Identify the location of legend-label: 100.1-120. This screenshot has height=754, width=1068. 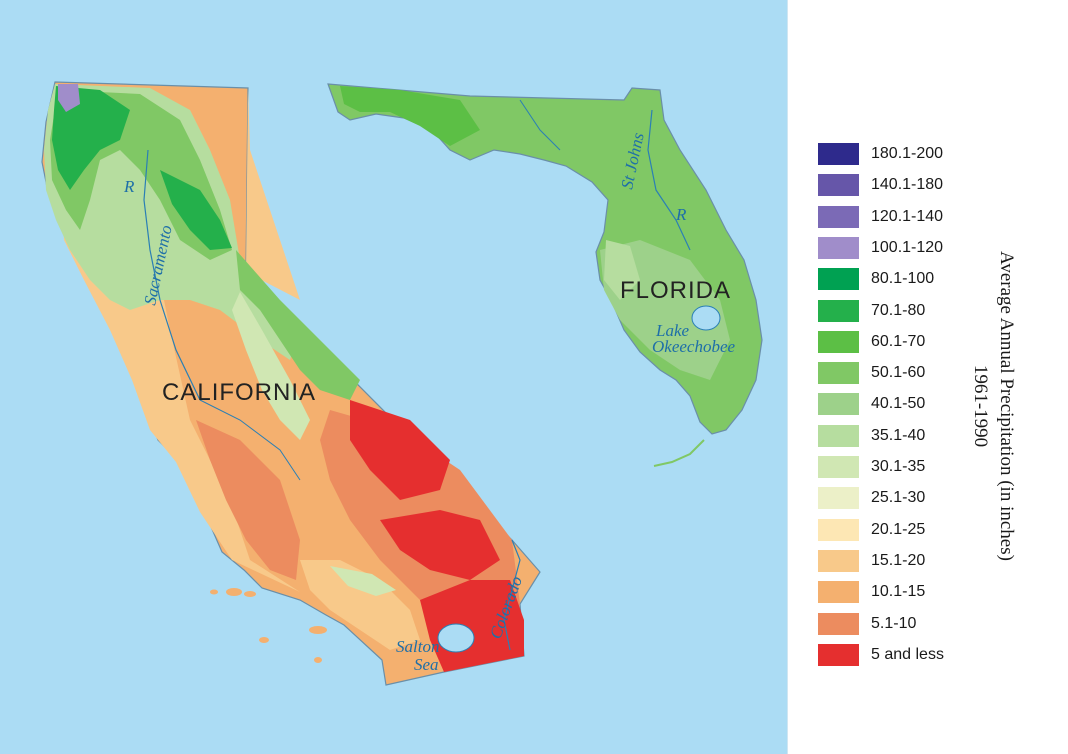
(907, 247).